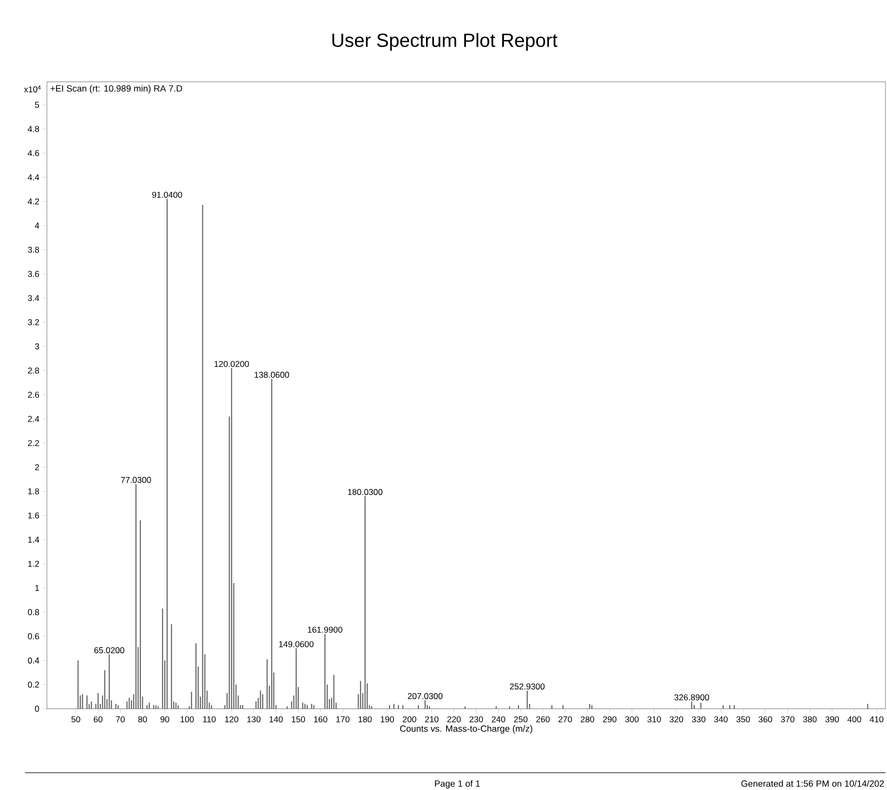  I want to click on x-tick-label: 180, so click(365, 719).